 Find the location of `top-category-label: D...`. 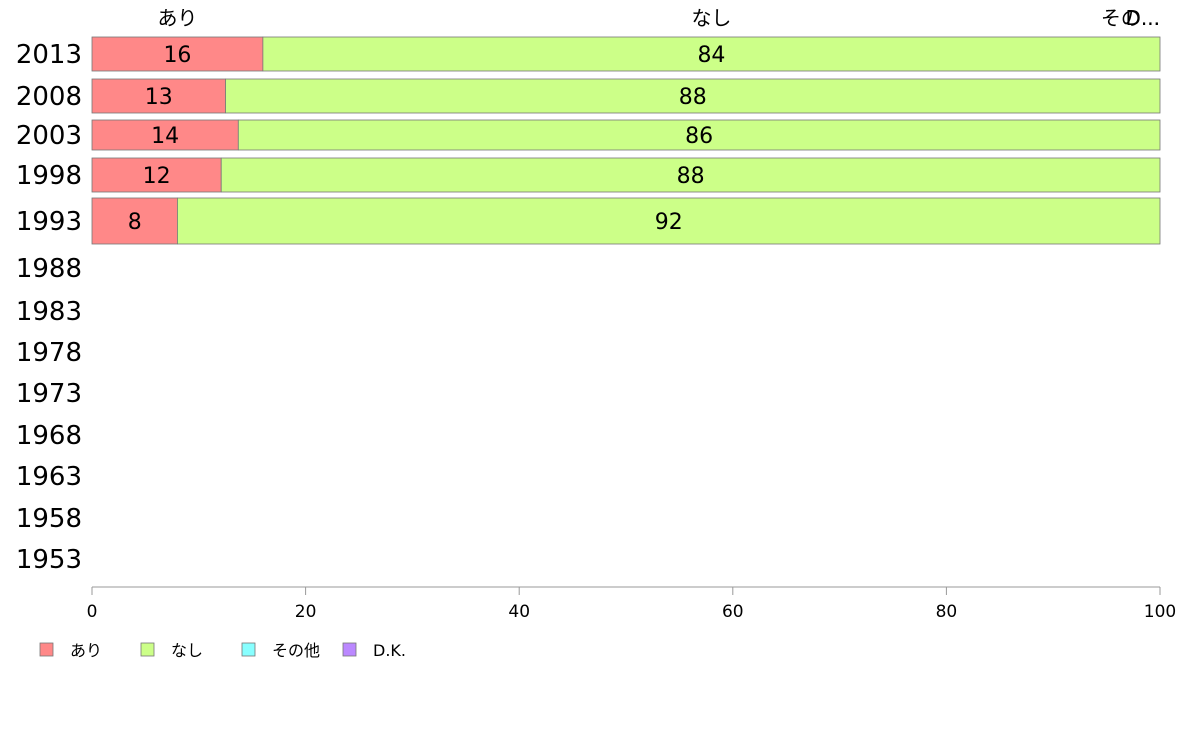

top-category-label: D... is located at coordinates (1143, 18).